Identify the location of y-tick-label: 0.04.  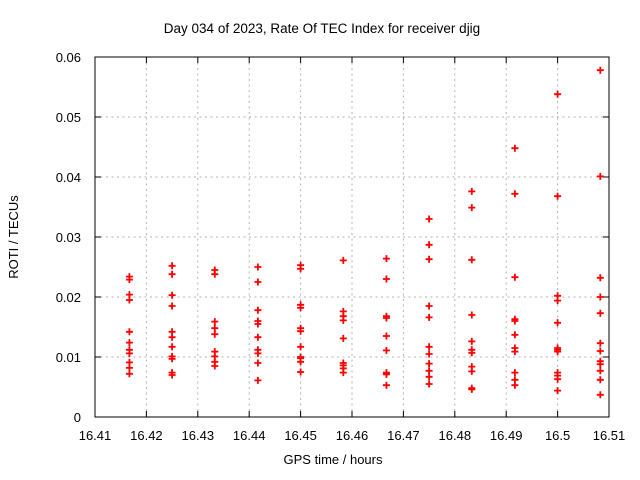
(68, 177).